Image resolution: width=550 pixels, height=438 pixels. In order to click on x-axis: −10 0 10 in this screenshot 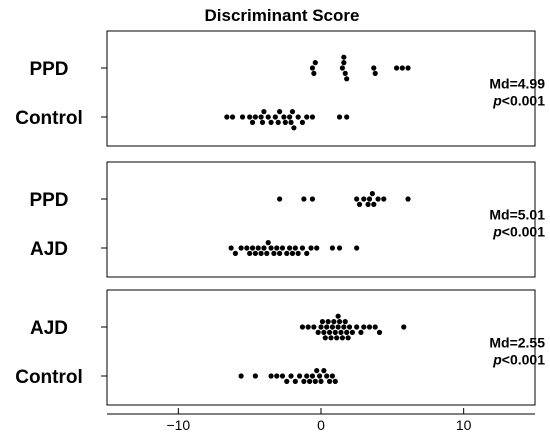, I will do `click(321, 420)`.